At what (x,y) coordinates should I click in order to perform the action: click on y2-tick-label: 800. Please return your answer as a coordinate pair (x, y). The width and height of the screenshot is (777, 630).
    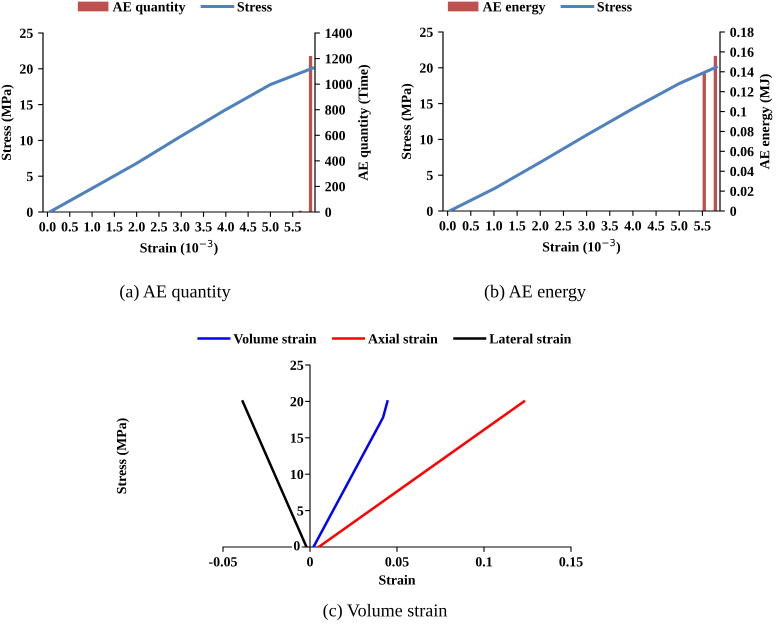
    Looking at the image, I should click on (335, 110).